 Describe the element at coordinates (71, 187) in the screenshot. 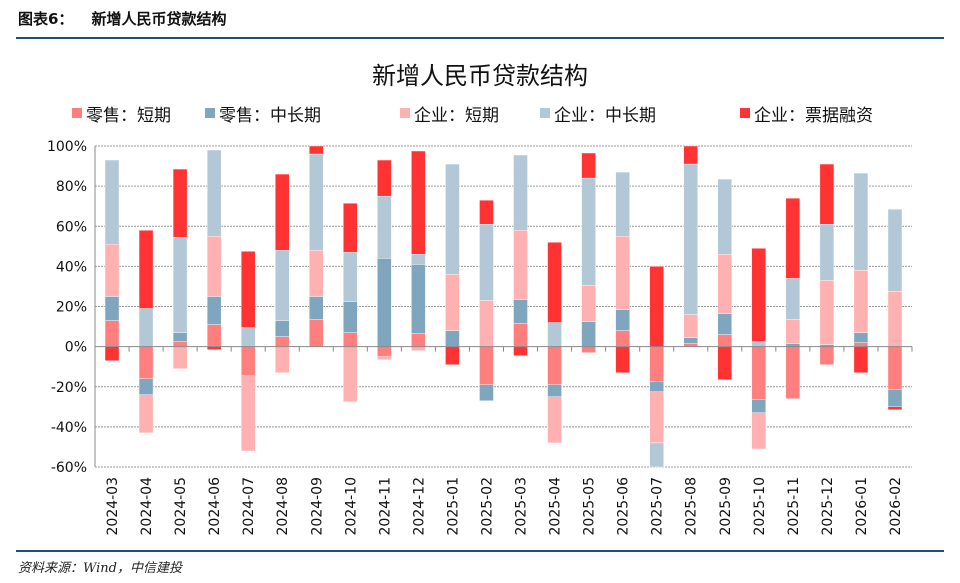

I see `y-tick-label: 80%` at that location.